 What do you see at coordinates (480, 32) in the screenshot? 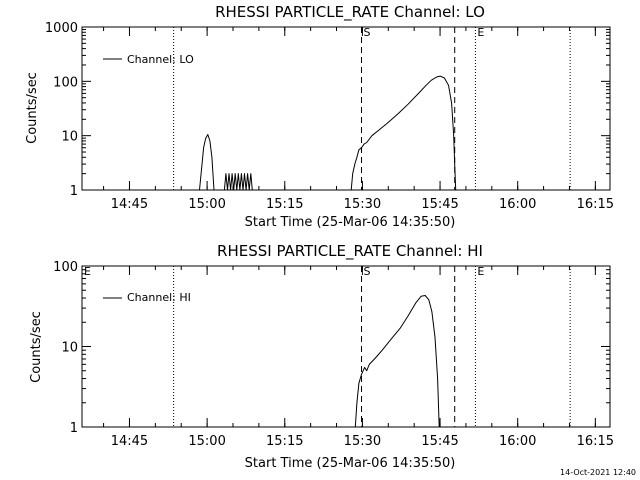
I see `panel-lo-vline-label-3: E` at bounding box center [480, 32].